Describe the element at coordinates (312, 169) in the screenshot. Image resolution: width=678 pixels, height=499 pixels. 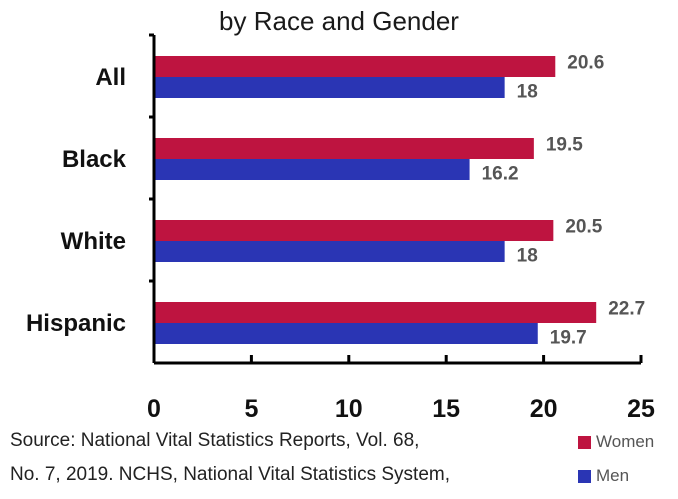
I see `bar-black-men` at that location.